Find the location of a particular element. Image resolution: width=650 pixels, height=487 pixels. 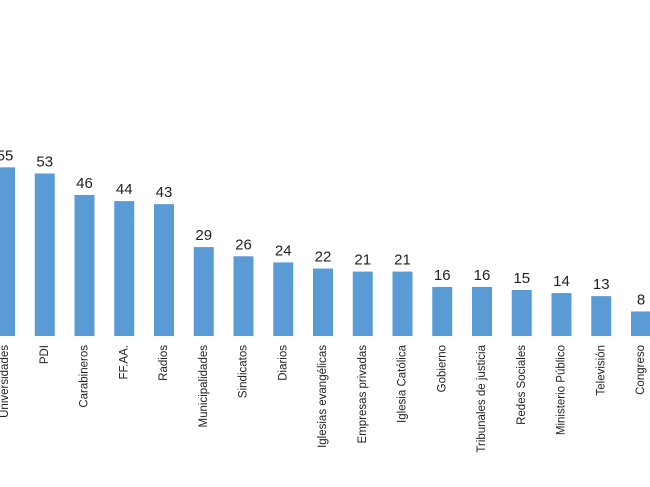

x-tick-label: PDI is located at coordinates (45, 354).